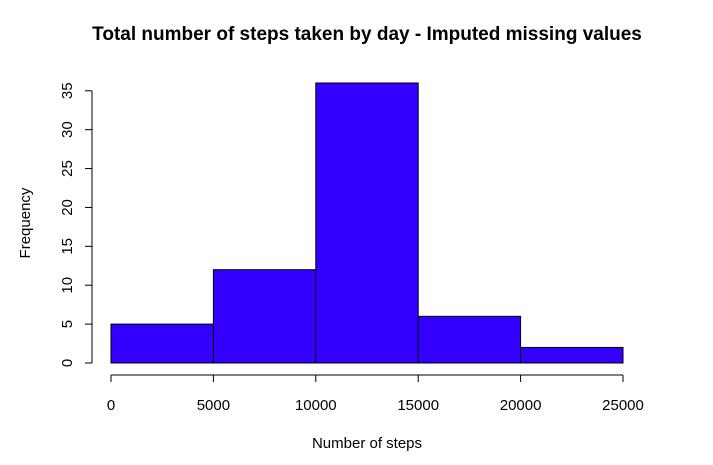 Image resolution: width=713 pixels, height=465 pixels. What do you see at coordinates (76, 224) in the screenshot?
I see `y-axis: 0 5 10 15 20 25 30 35` at bounding box center [76, 224].